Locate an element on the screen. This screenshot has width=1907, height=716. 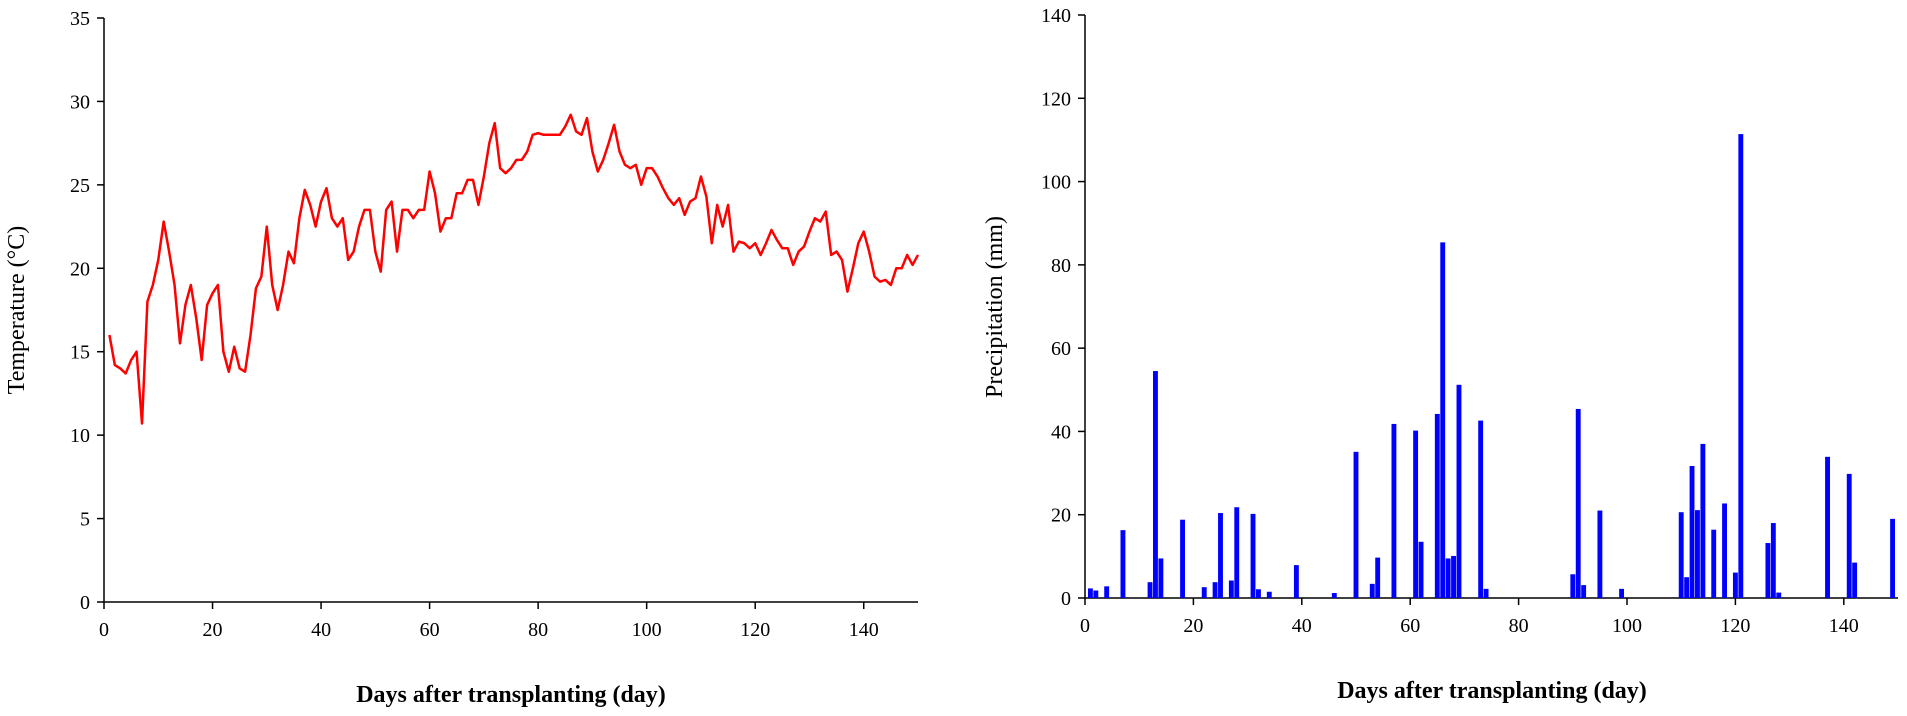
y-tick-label: 10 is located at coordinates (80, 436).